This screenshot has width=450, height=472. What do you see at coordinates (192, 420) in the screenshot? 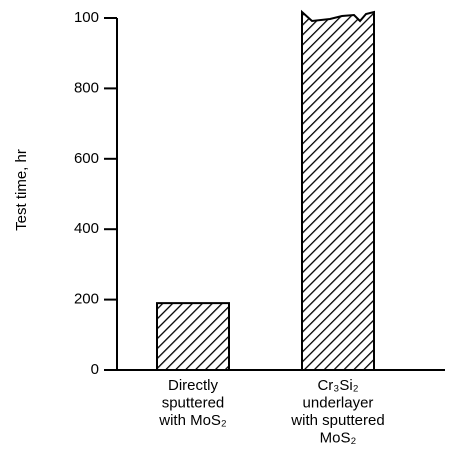
I see `x-tick-label: with MoS₂` at bounding box center [192, 420].